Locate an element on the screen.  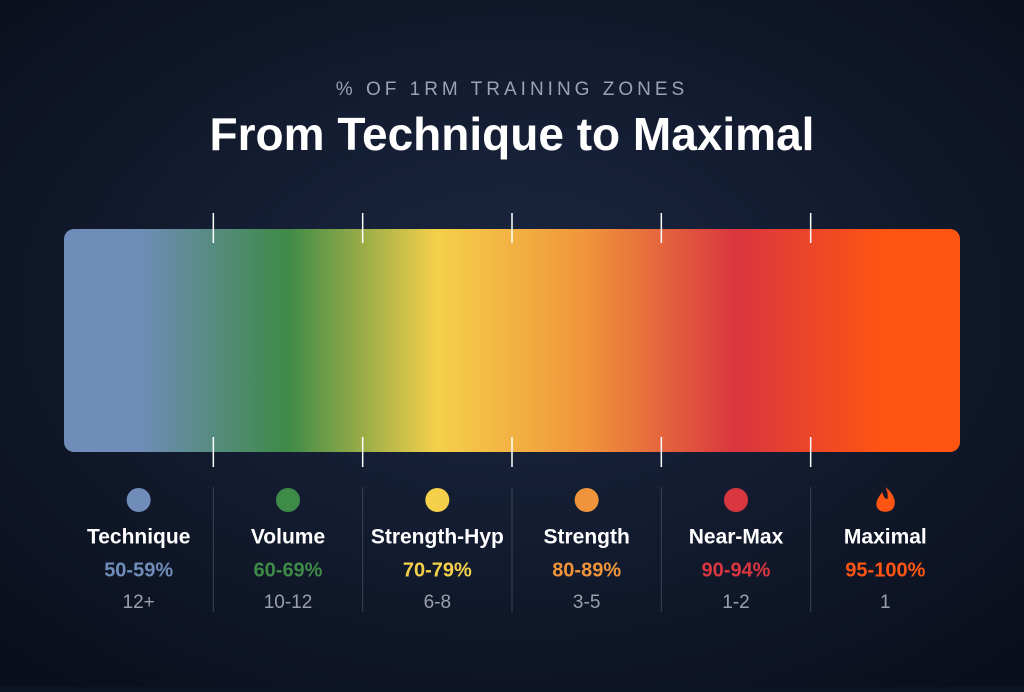
zone-name: Volume is located at coordinates (288, 537).